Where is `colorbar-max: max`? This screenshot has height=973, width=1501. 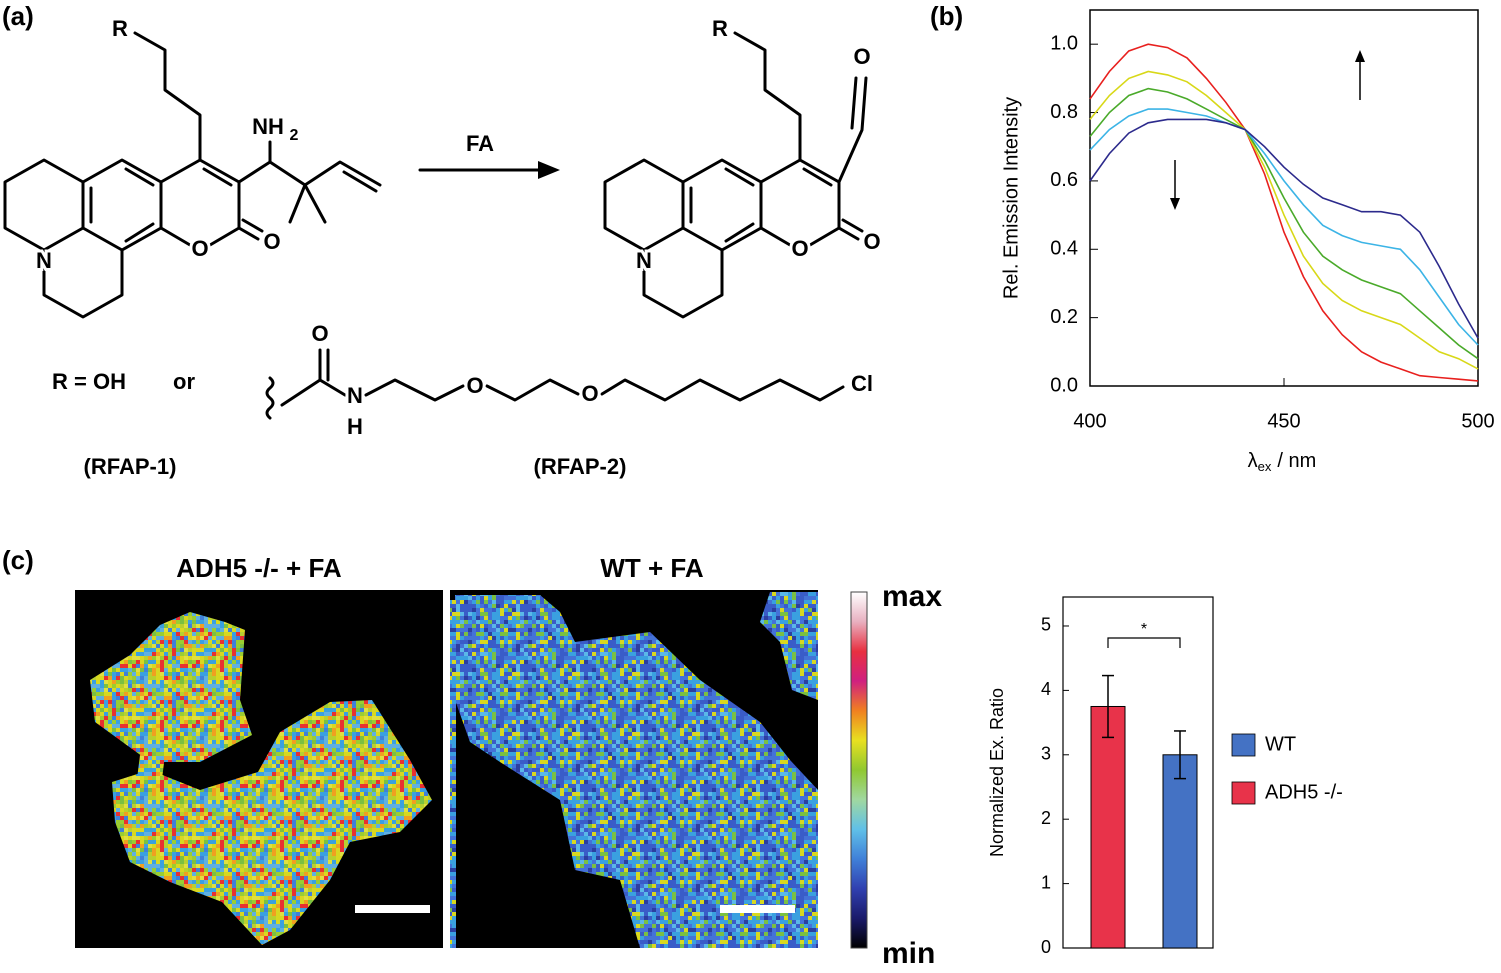 colorbar-max: max is located at coordinates (912, 596).